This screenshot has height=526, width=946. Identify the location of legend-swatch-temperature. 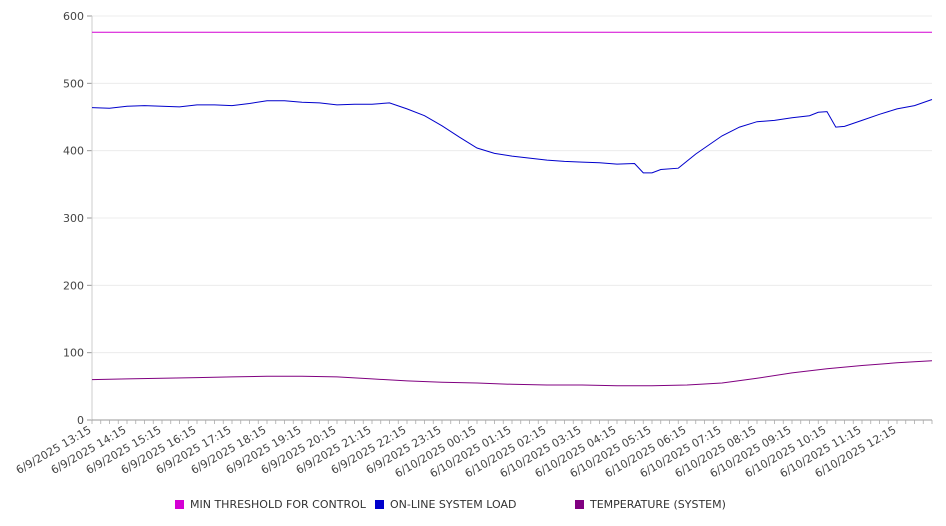
(579, 504).